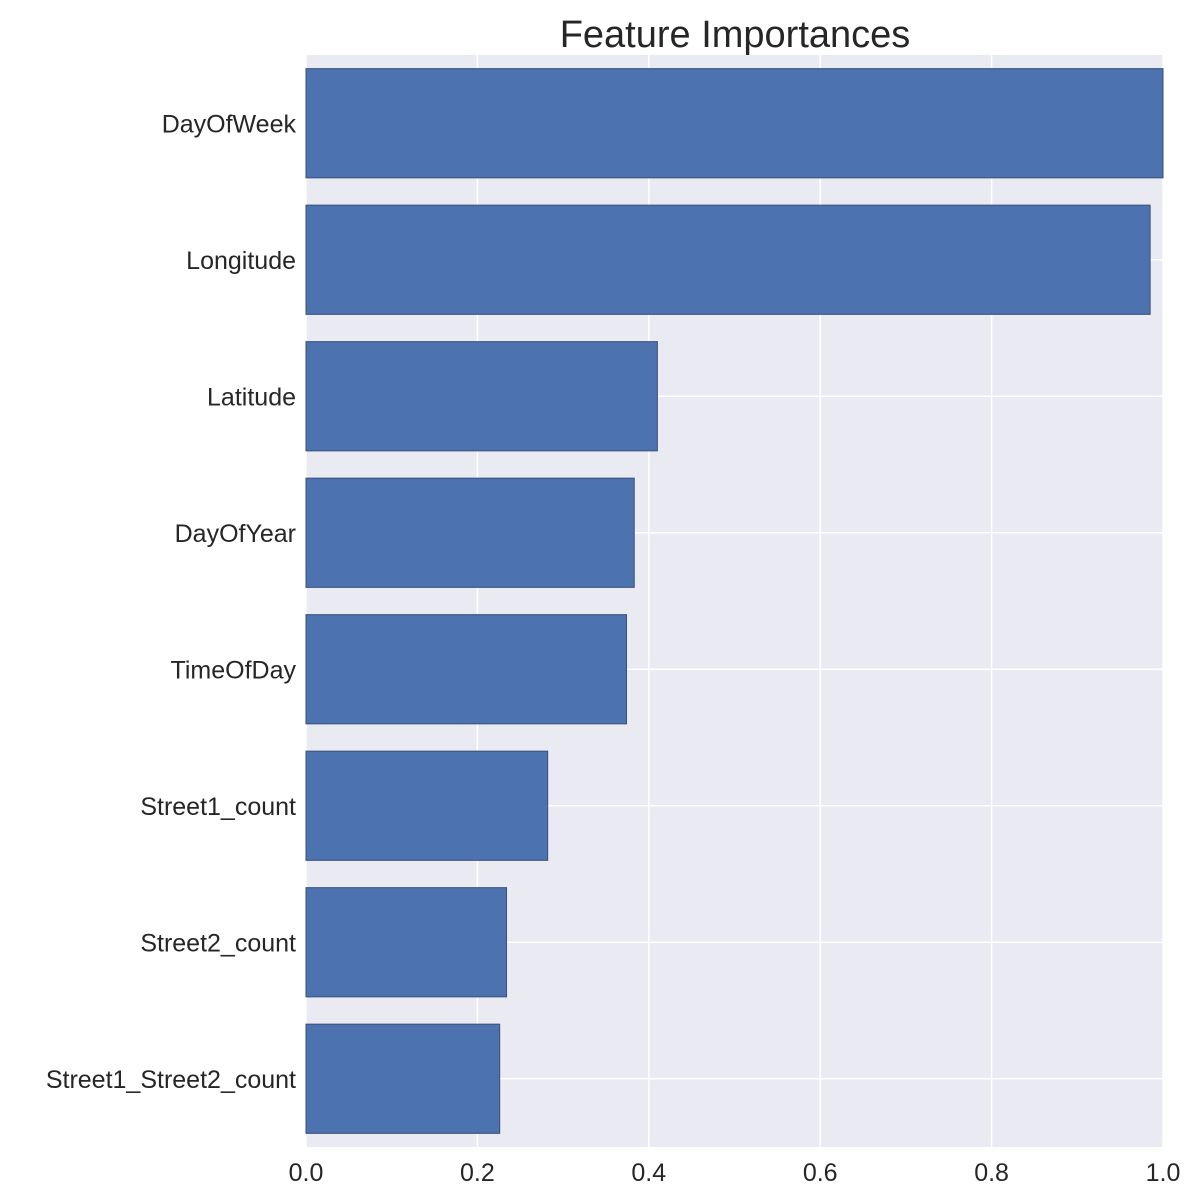 This screenshot has width=1200, height=1200. I want to click on x-tick-label: 0.6, so click(820, 1173).